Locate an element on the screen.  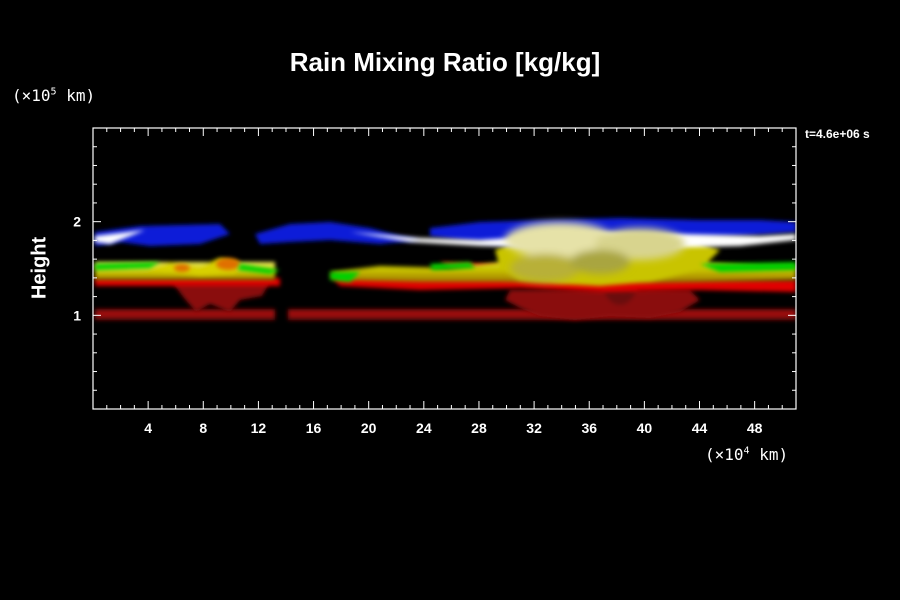
x-tick-label: 20 is located at coordinates (369, 428).